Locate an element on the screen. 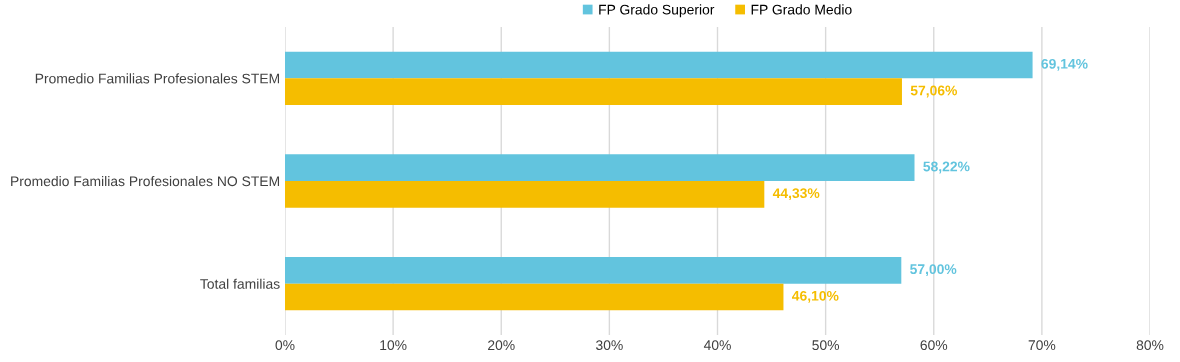  legend-label: FP Grado Superior is located at coordinates (657, 11).